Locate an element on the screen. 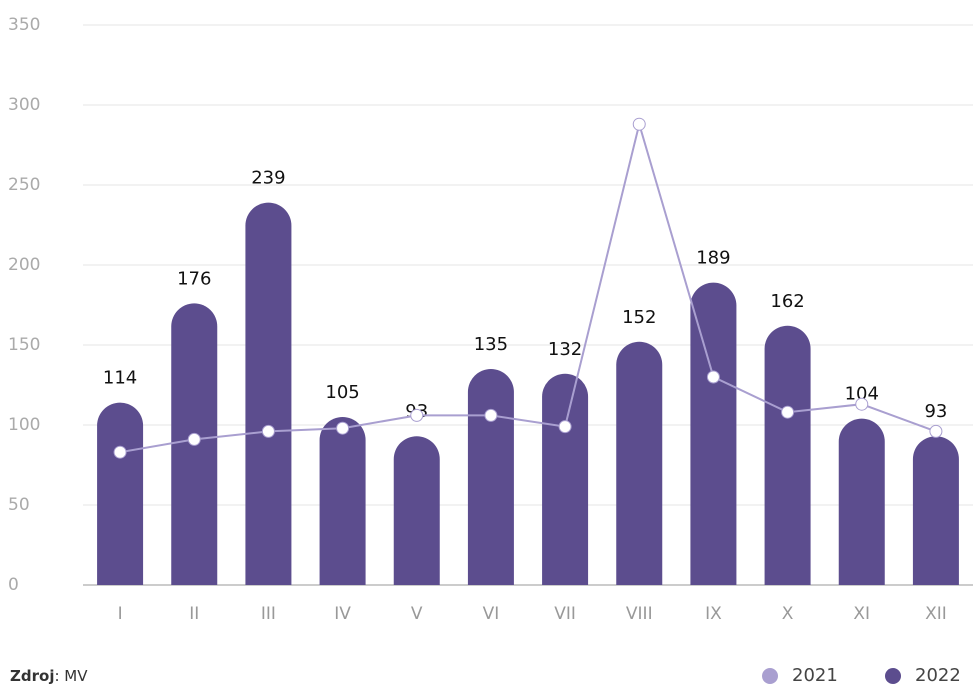 Image resolution: width=973 pixels, height=685 pixels. legend-label: 2021 is located at coordinates (815, 675).